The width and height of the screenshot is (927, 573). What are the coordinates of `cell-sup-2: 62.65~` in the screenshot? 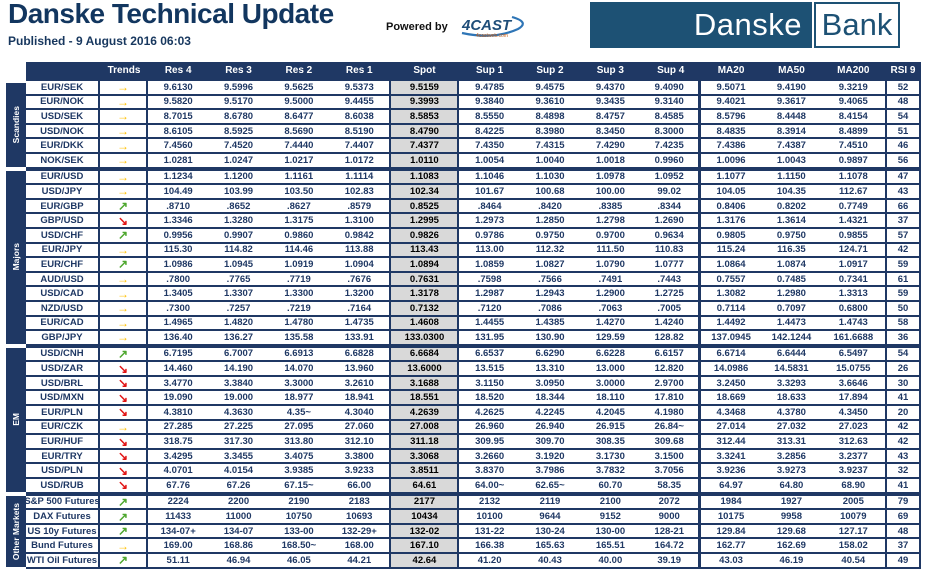 It's located at (550, 485).